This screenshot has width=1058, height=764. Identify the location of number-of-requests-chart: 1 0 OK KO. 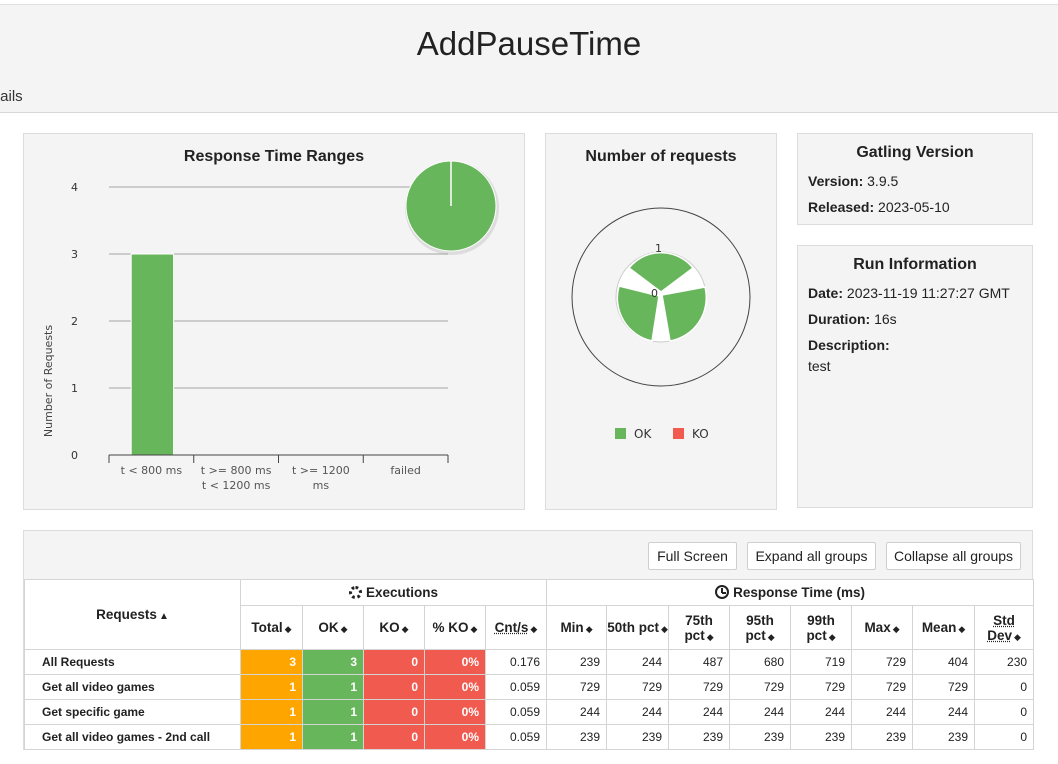
(661, 324).